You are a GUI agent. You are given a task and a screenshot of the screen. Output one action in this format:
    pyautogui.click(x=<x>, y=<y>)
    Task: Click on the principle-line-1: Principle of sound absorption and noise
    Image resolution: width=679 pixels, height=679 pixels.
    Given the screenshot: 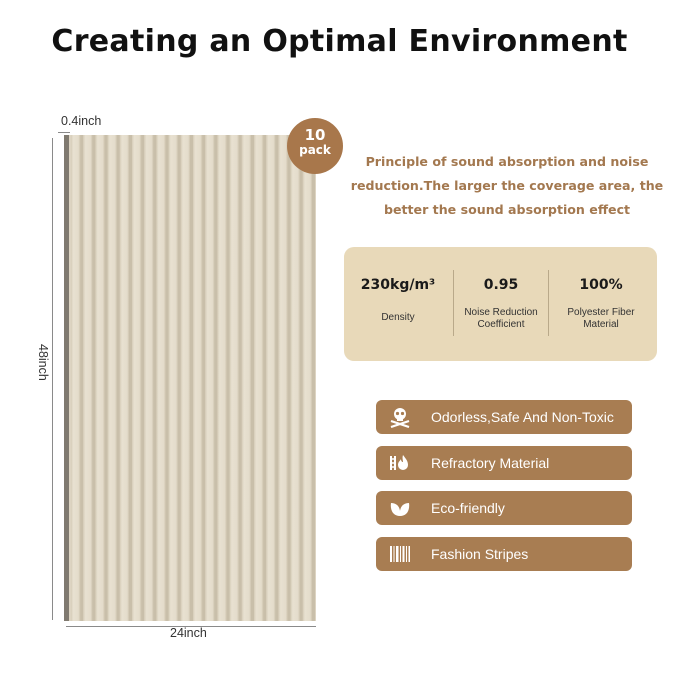 What is the action you would take?
    pyautogui.click(x=507, y=161)
    